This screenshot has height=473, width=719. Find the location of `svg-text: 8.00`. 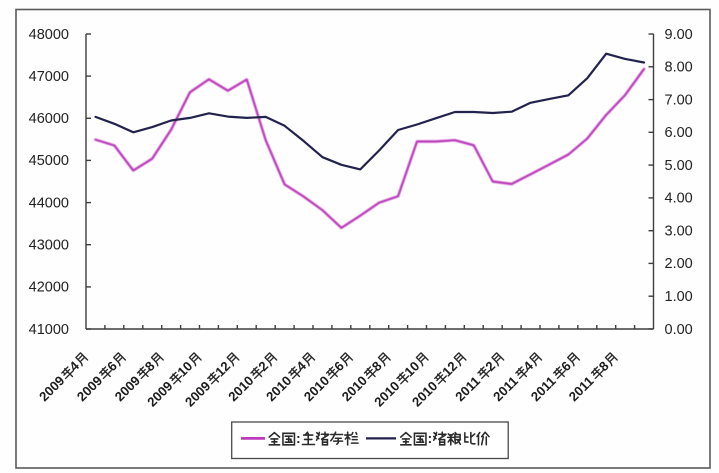

svg-text: 8.00 is located at coordinates (679, 68).